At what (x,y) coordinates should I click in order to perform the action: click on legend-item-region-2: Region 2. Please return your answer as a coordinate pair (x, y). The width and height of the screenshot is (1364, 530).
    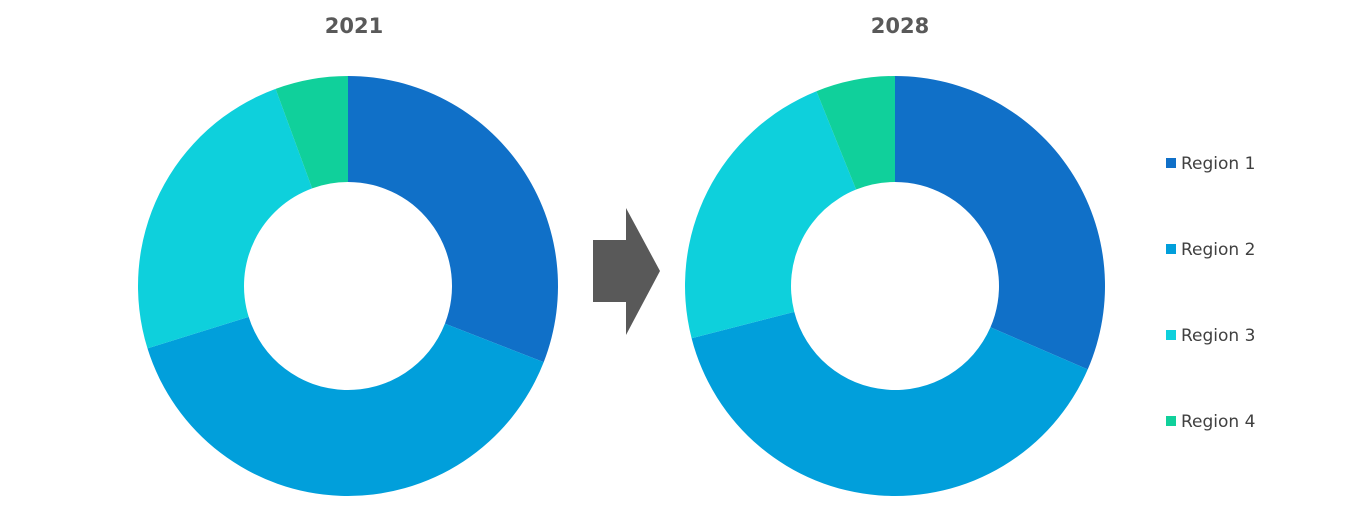
    Looking at the image, I should click on (1210, 250).